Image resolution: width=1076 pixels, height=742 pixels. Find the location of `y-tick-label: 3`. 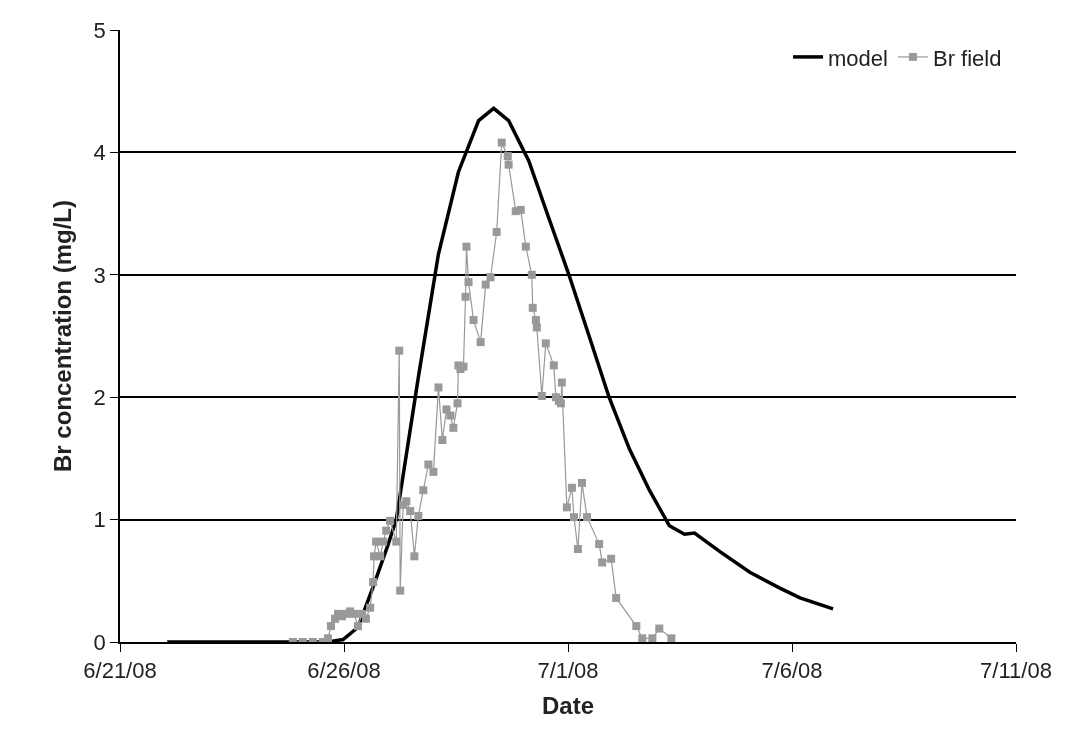

y-tick-label: 3 is located at coordinates (99, 275).